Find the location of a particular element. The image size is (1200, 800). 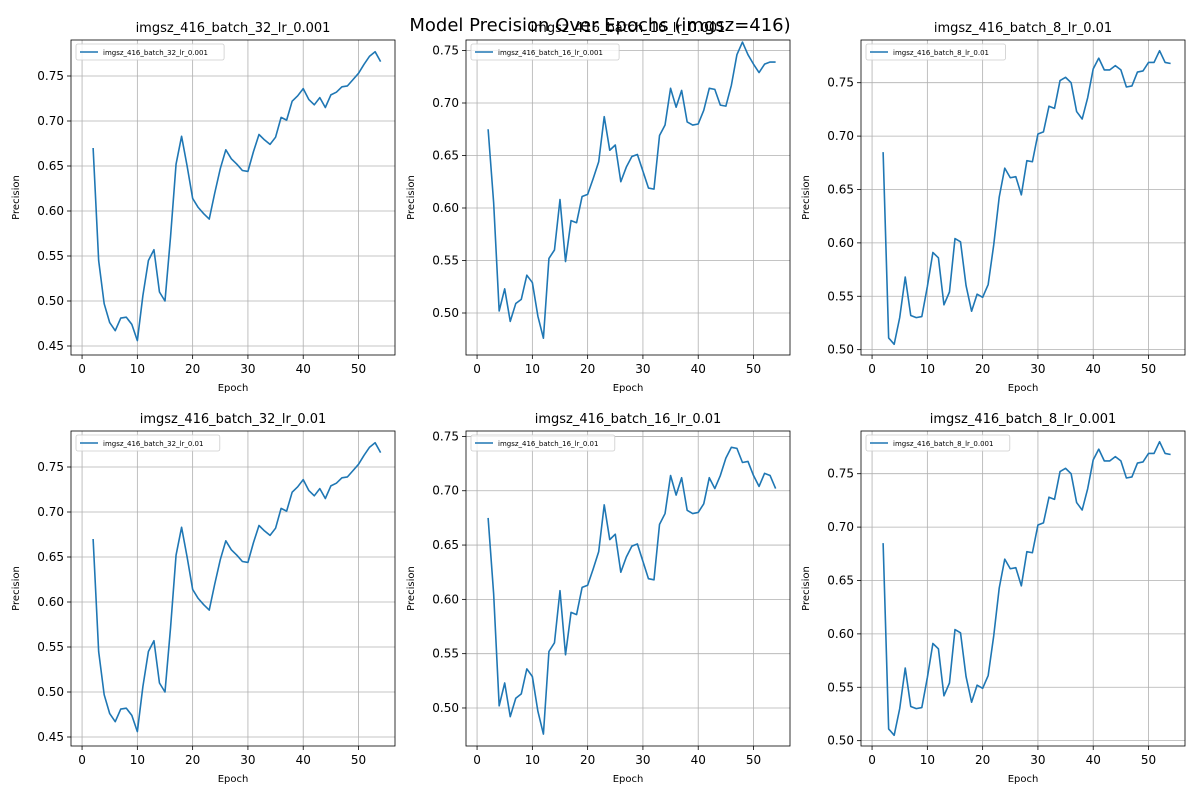

legend-label: imgsz_416_batch_8_lr_0.01 is located at coordinates (941, 53).